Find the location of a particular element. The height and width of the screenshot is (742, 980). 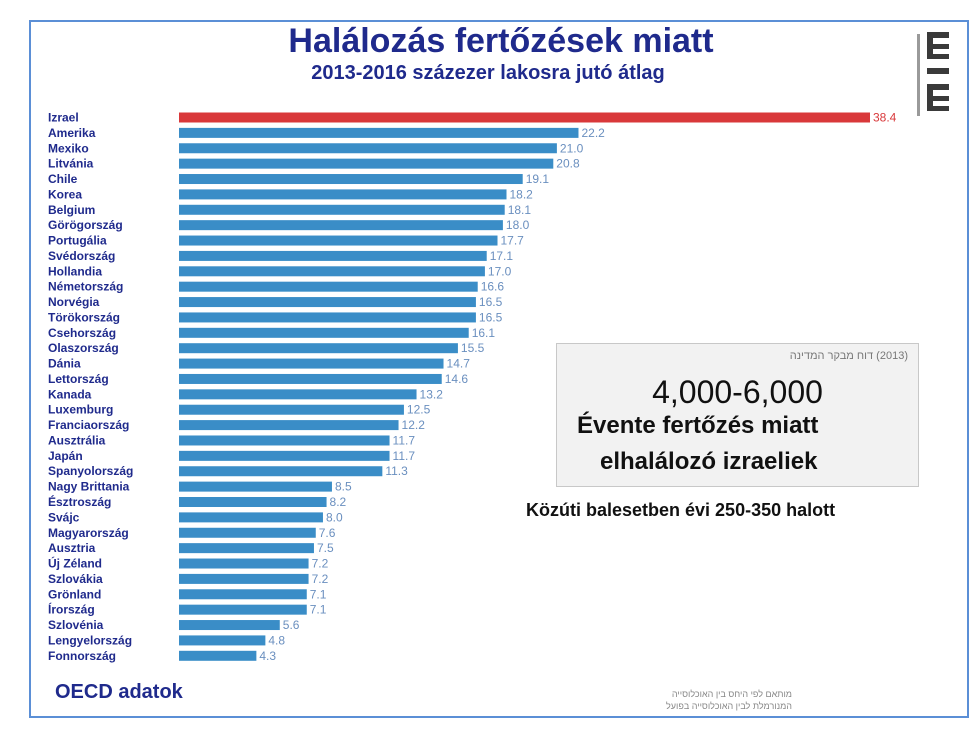

footnote-line-1: מותאם לפי היחס בין האוכלוסייה is located at coordinates (731, 694).